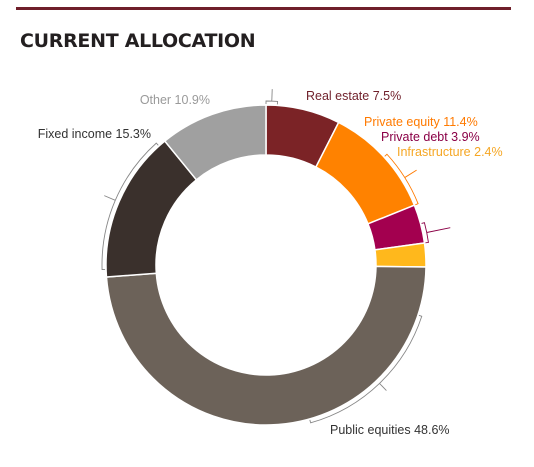 The image size is (534, 467). What do you see at coordinates (421, 122) in the screenshot?
I see `slice-label-private-equity: Private equity 11.4%` at bounding box center [421, 122].